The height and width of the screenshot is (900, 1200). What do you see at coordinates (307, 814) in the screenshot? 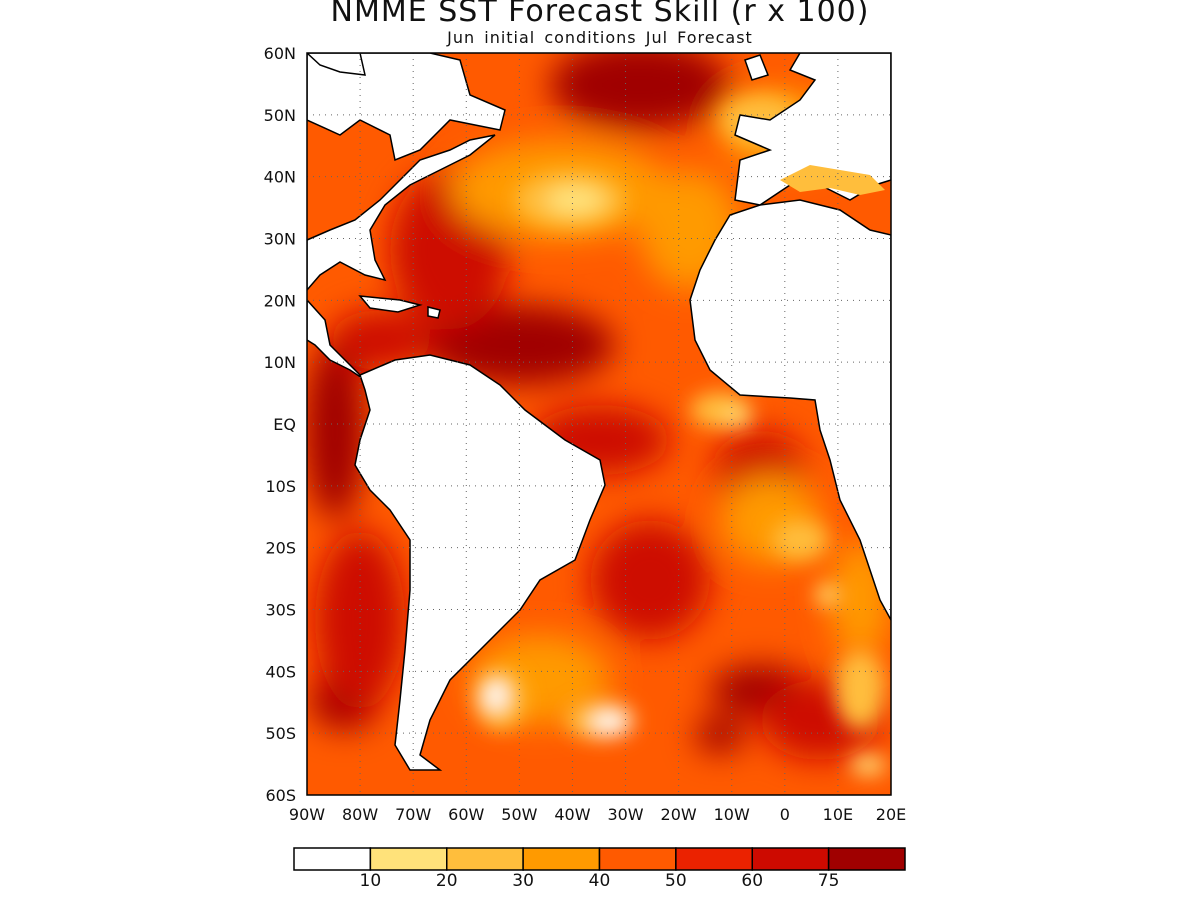
I see `lon-tick-label: 90W` at bounding box center [307, 814].